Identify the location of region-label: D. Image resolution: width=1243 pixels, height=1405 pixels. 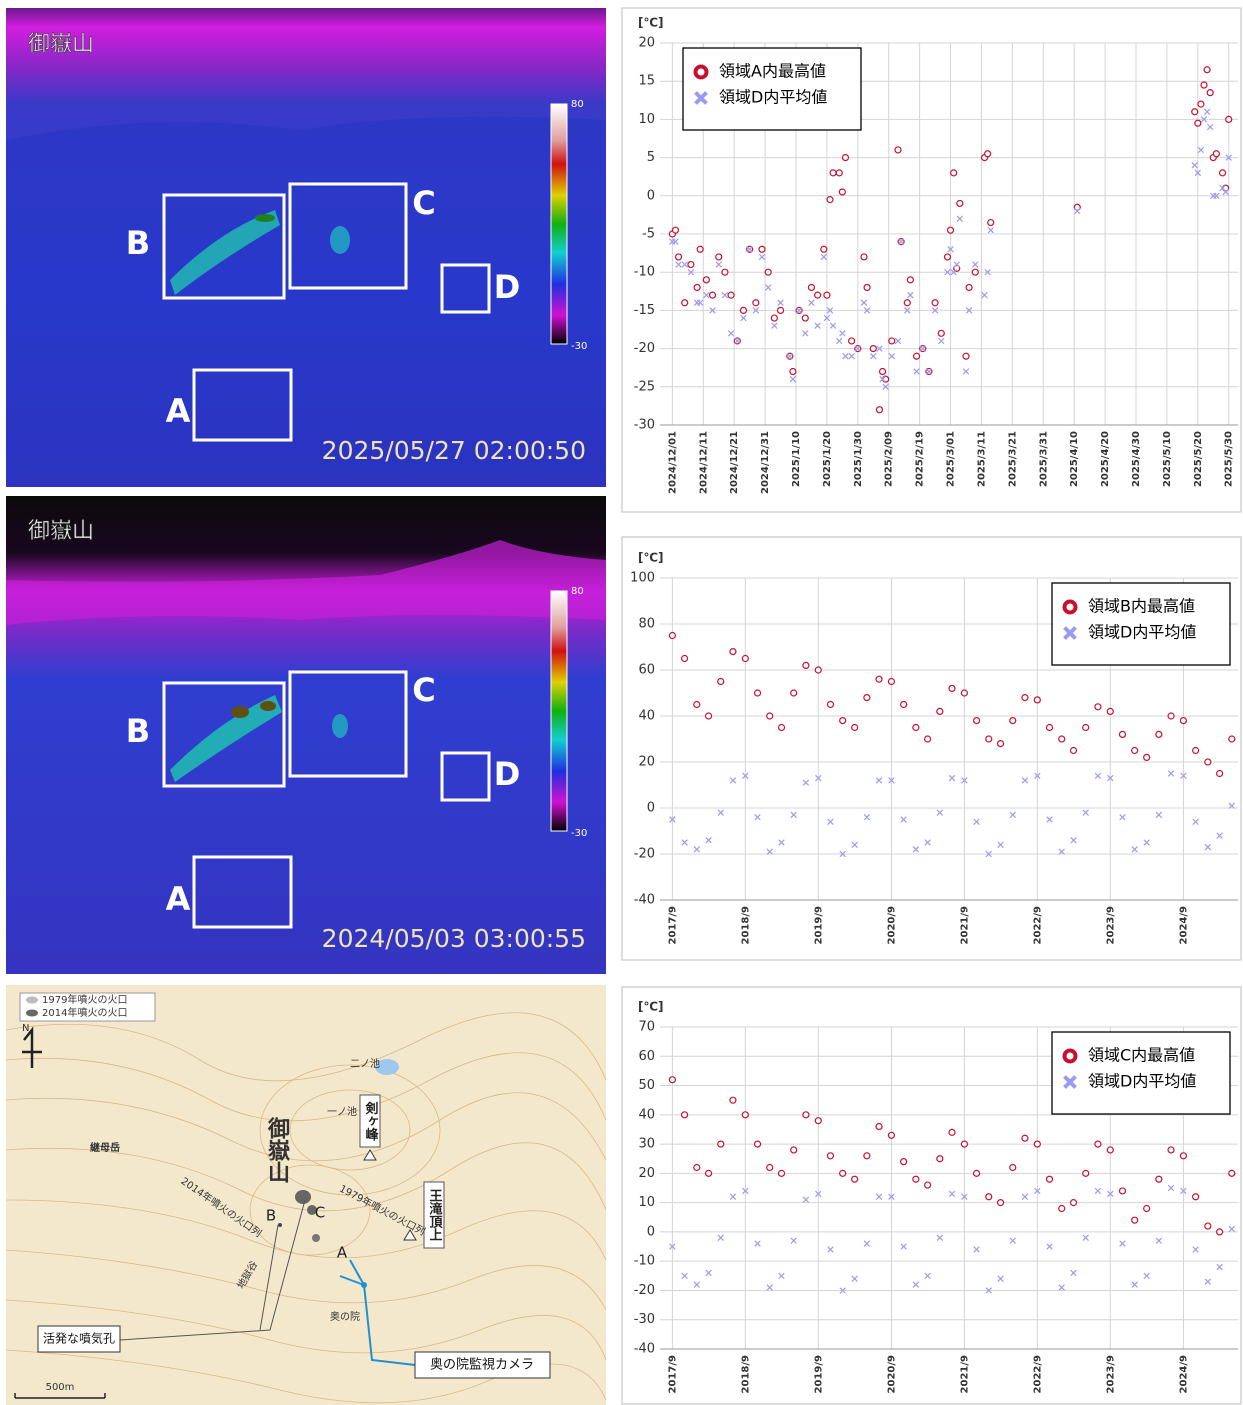
(507, 774).